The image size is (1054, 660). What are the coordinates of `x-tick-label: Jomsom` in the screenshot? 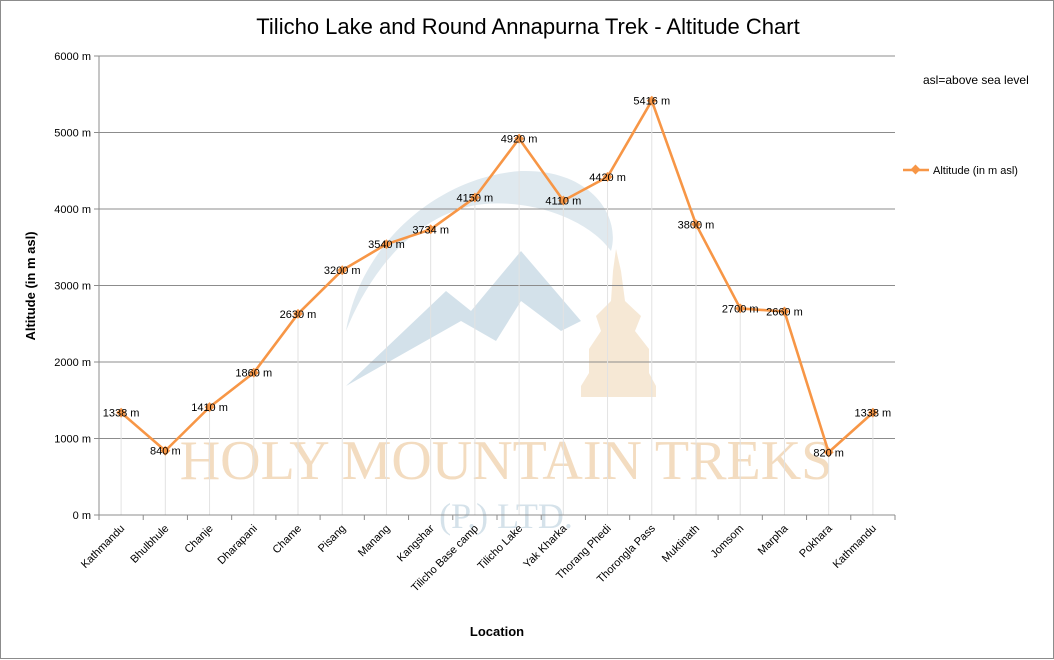 It's located at (727, 542).